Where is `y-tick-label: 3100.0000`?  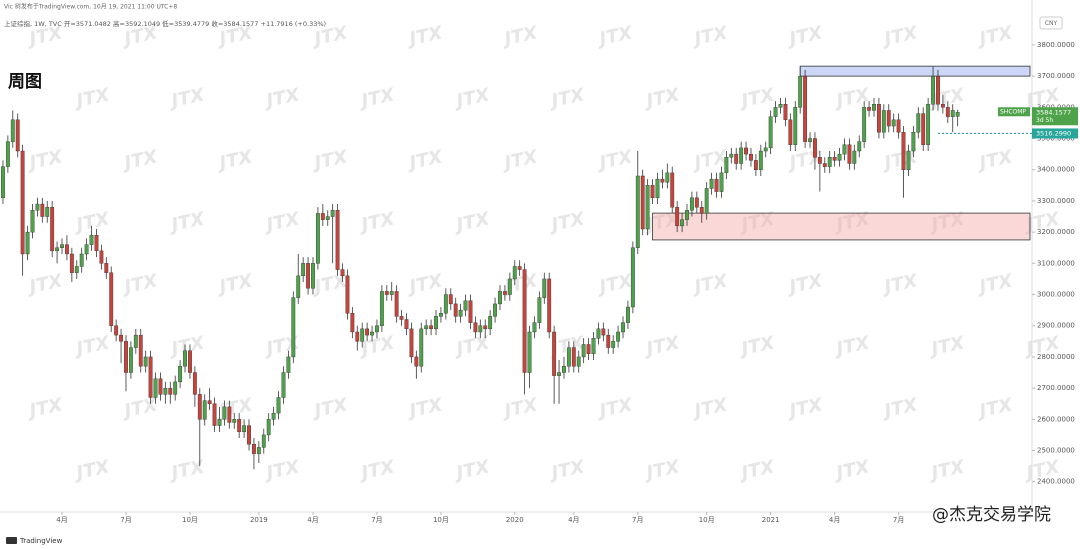 y-tick-label: 3100.0000 is located at coordinates (1056, 263).